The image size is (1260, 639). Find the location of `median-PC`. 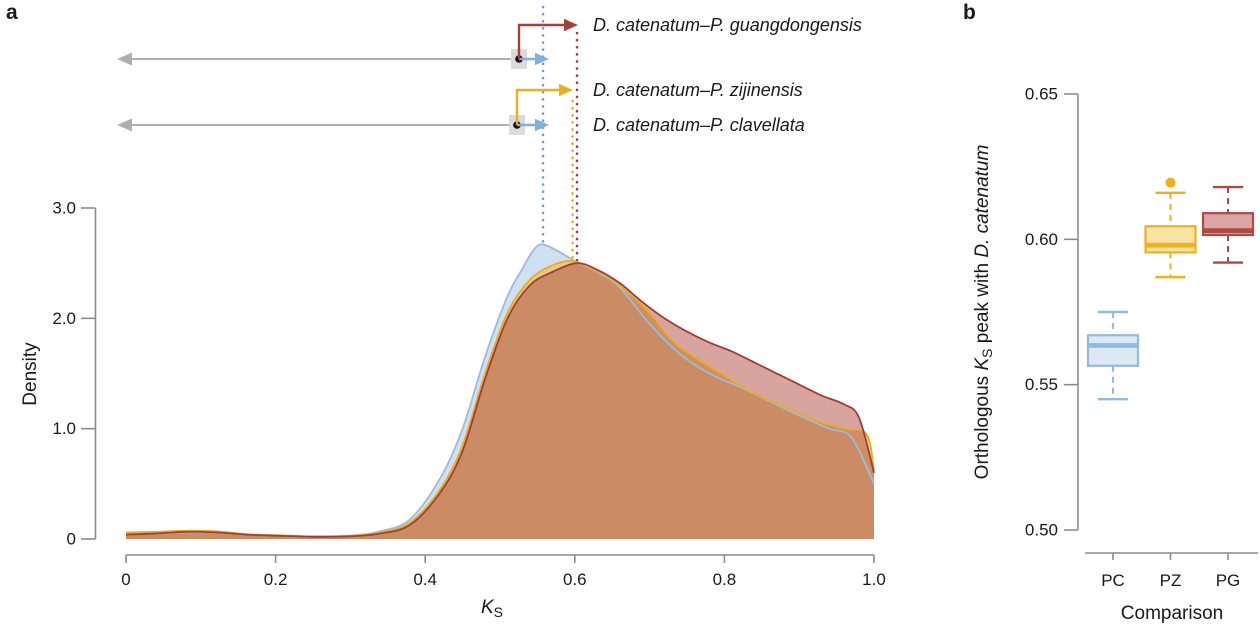

median-PC is located at coordinates (1113, 345).